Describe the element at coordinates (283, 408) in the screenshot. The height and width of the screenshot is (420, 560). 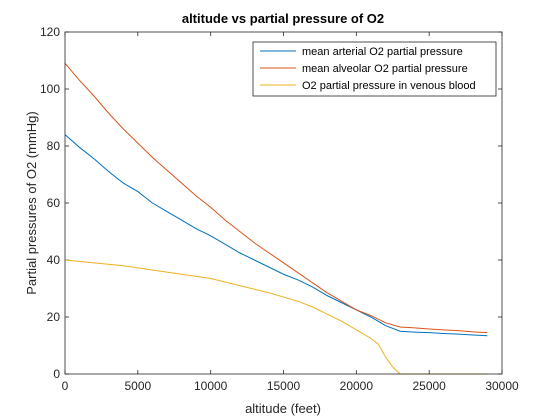
I see `x-axis-label: altitude (feet)` at that location.